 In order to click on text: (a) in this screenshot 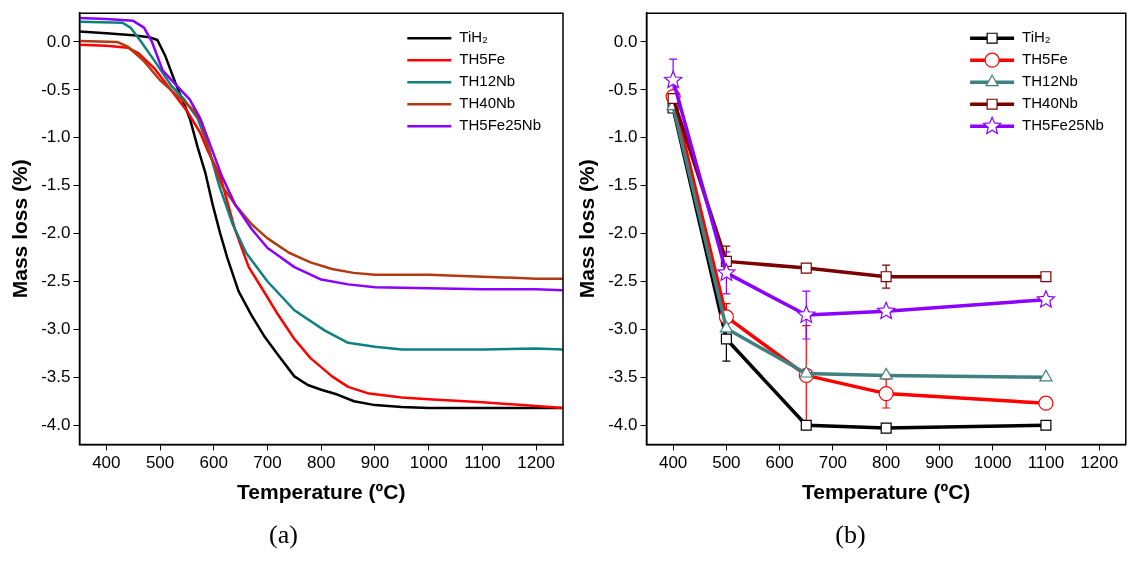, I will do `click(283, 535)`.